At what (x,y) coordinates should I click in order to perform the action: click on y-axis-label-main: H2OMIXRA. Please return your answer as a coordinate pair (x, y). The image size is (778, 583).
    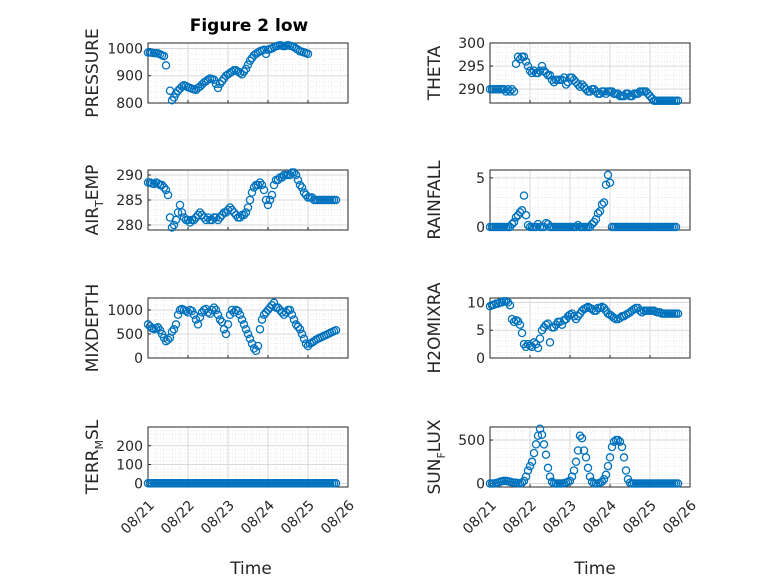
    Looking at the image, I should click on (435, 327).